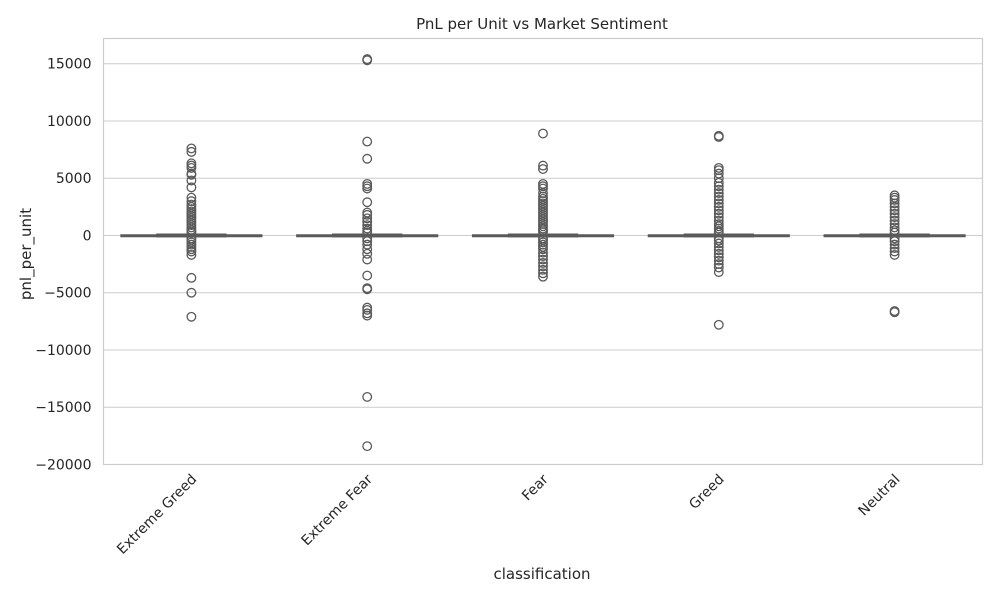 This screenshot has height=600, width=1000. What do you see at coordinates (63, 265) in the screenshot?
I see `y-tick-labels: 15000 10000 5000 0 −5000 −10000 −15000 −20000` at bounding box center [63, 265].